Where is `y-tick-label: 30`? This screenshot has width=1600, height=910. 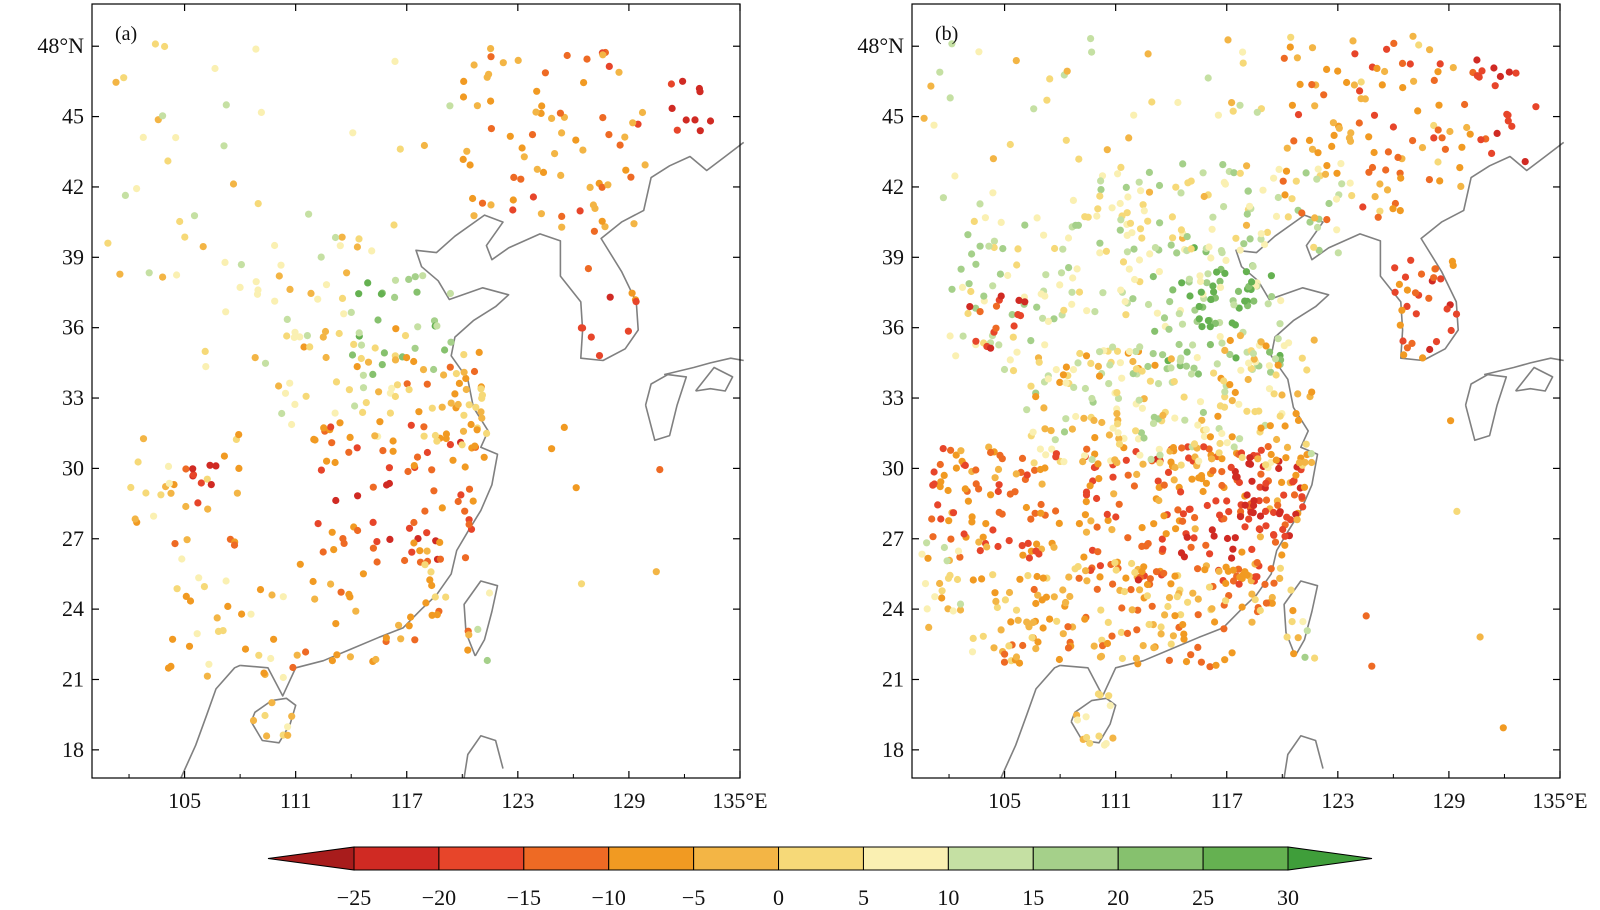 y-tick-label: 30 is located at coordinates (73, 467).